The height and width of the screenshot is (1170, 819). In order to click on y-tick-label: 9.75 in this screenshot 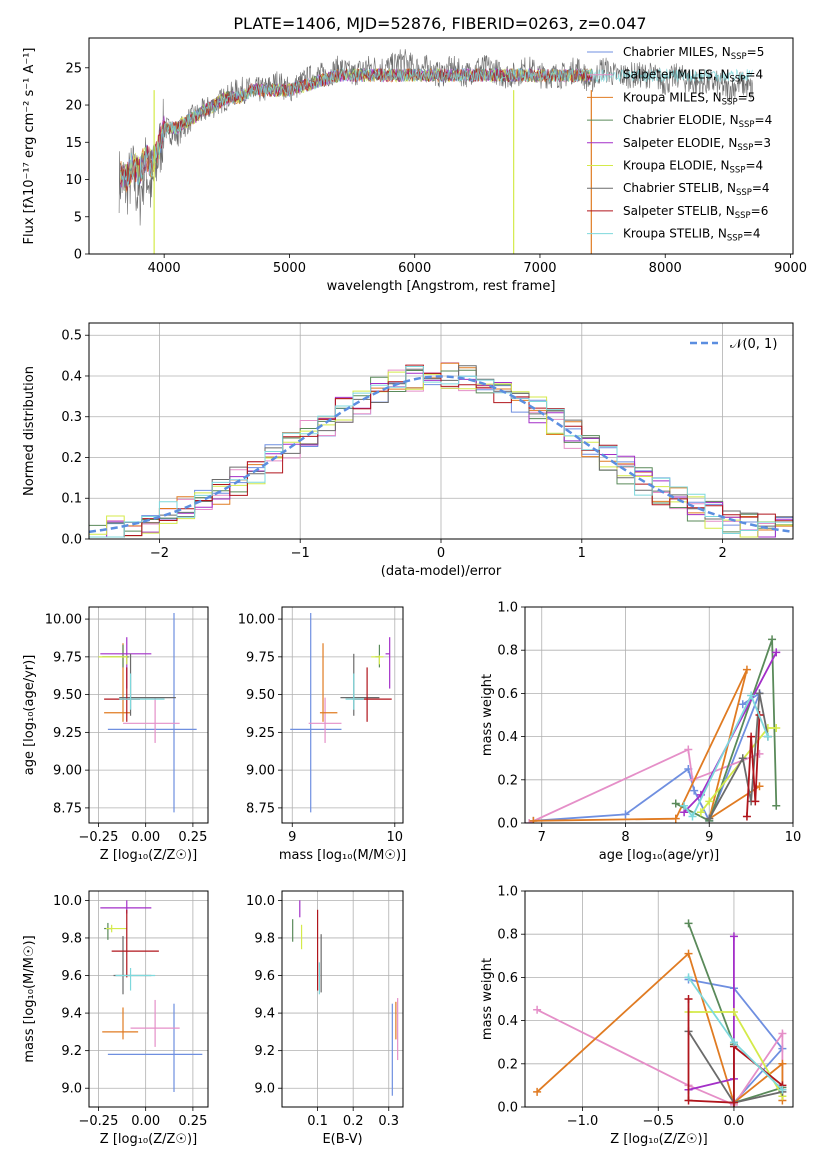, I will do `click(260, 657)`.